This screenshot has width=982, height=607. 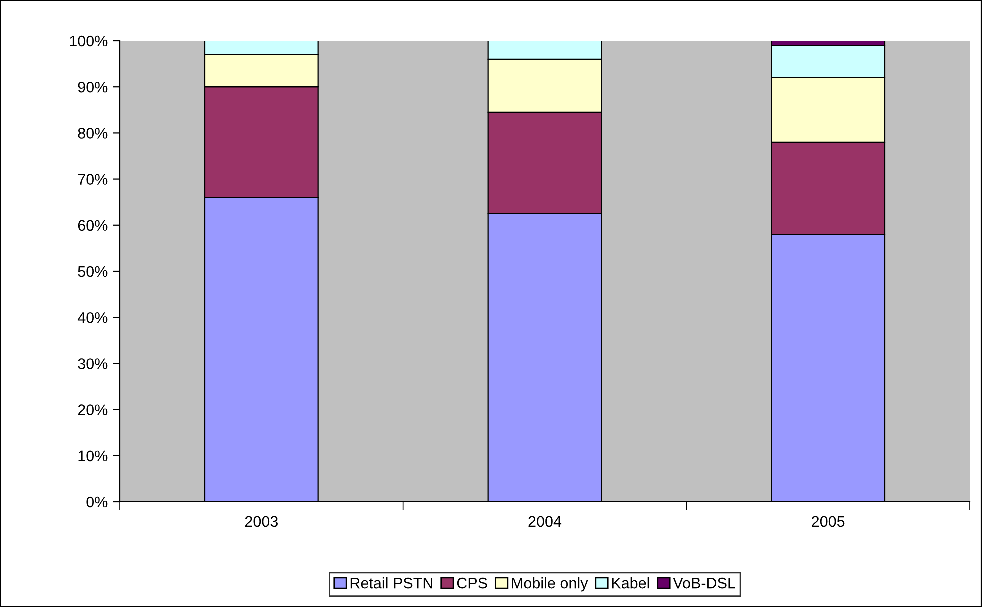 What do you see at coordinates (550, 585) in the screenshot?
I see `legend-label: Mobile only` at bounding box center [550, 585].